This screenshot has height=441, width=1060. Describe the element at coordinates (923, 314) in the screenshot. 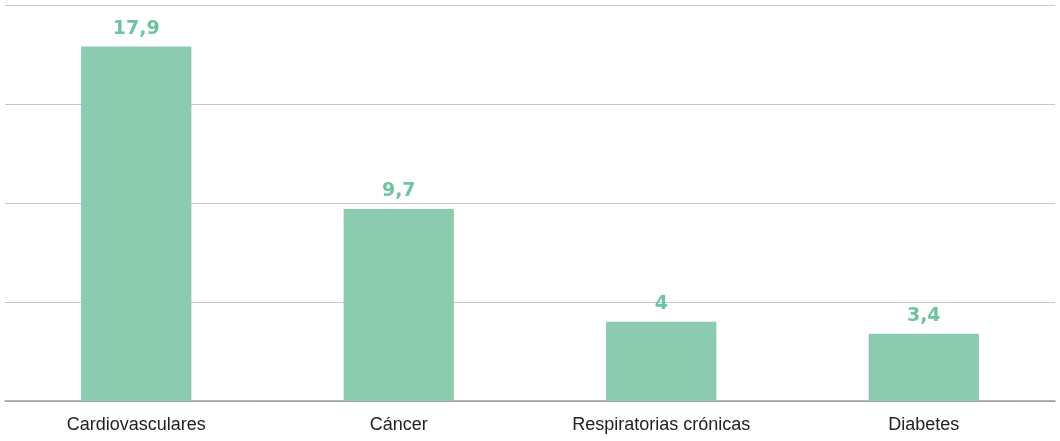

I see `data-label: 3,4` at that location.